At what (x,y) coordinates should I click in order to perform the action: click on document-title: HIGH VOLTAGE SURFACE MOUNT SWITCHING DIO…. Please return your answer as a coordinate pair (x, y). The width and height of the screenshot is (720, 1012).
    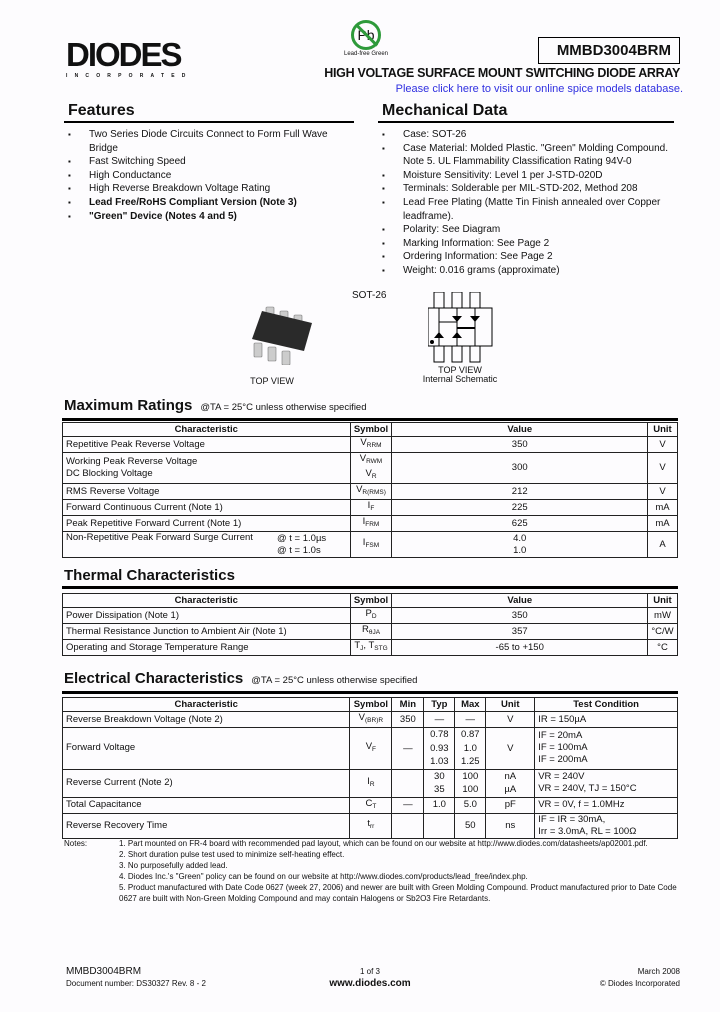
    Looking at the image, I should click on (502, 73).